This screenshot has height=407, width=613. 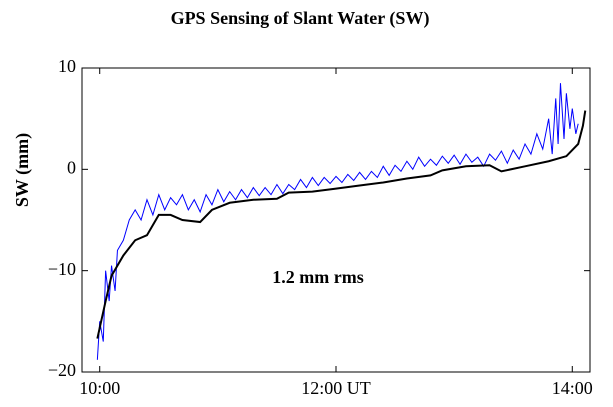 What do you see at coordinates (67, 66) in the screenshot?
I see `y-tick-label: 10` at bounding box center [67, 66].